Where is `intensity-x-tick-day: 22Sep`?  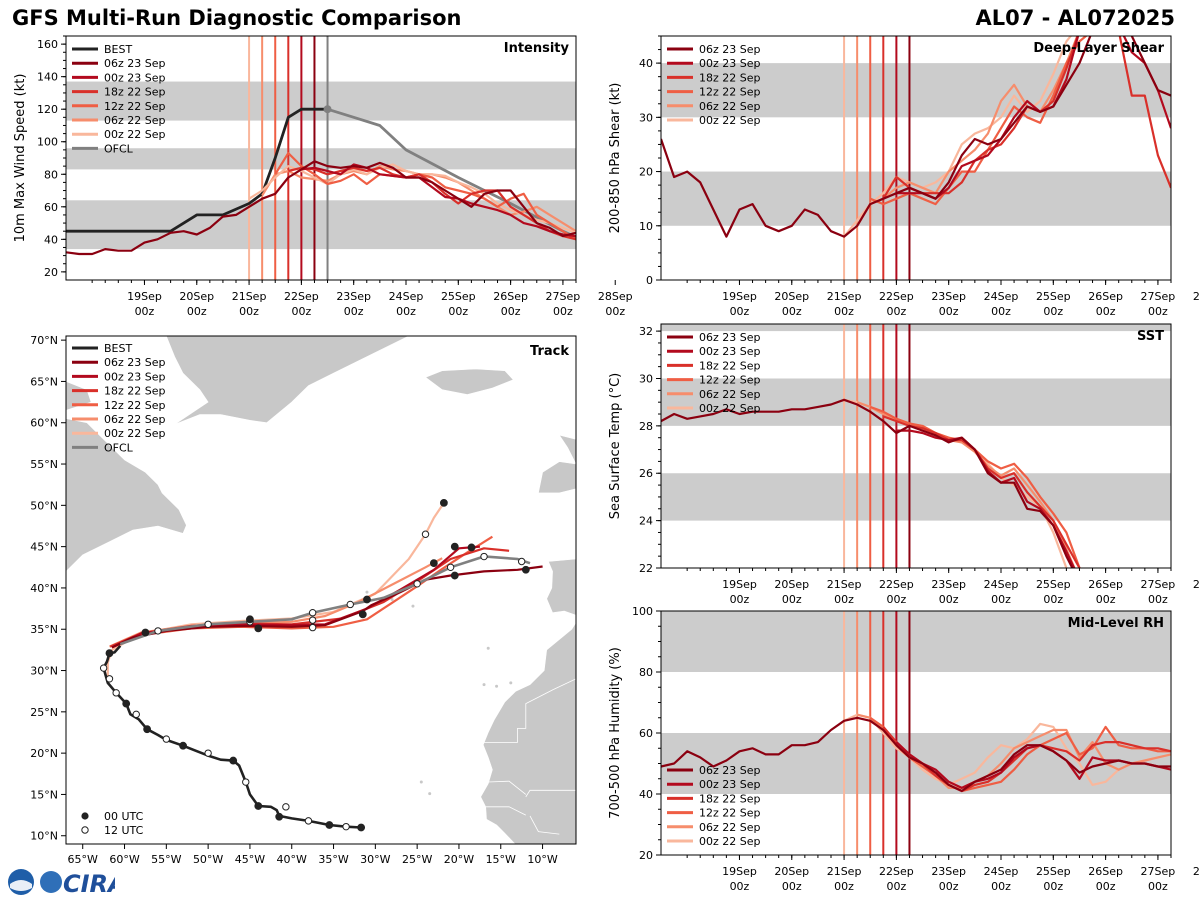 intensity-x-tick-day: 22Sep is located at coordinates (301, 296).